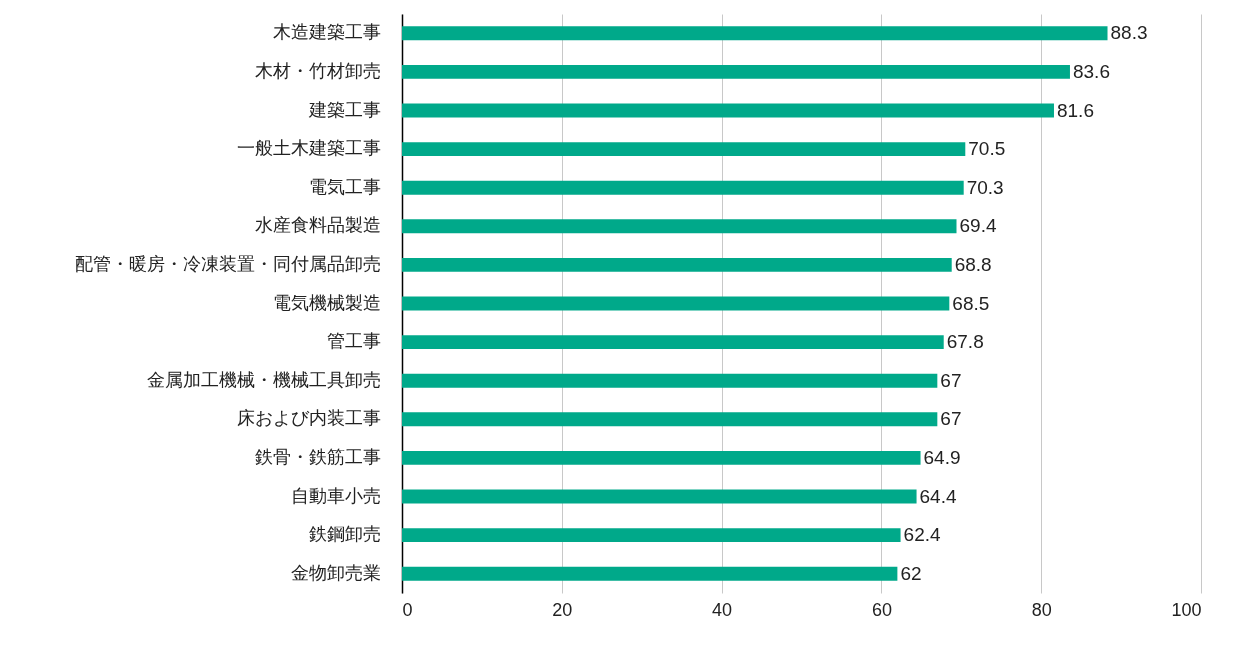 This screenshot has height=645, width=1240. I want to click on data-label: 68.5, so click(971, 303).